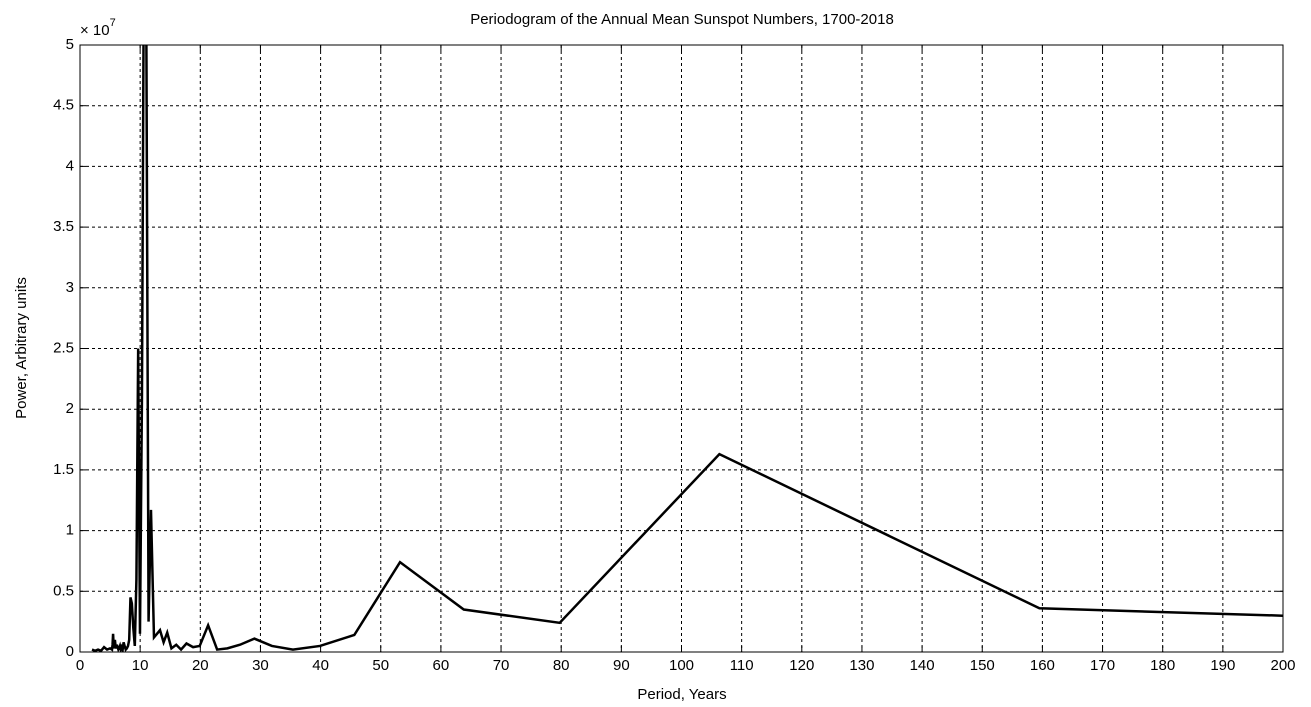 This screenshot has width=1311, height=707. What do you see at coordinates (63, 469) in the screenshot?
I see `y-tick-label: 1.5` at bounding box center [63, 469].